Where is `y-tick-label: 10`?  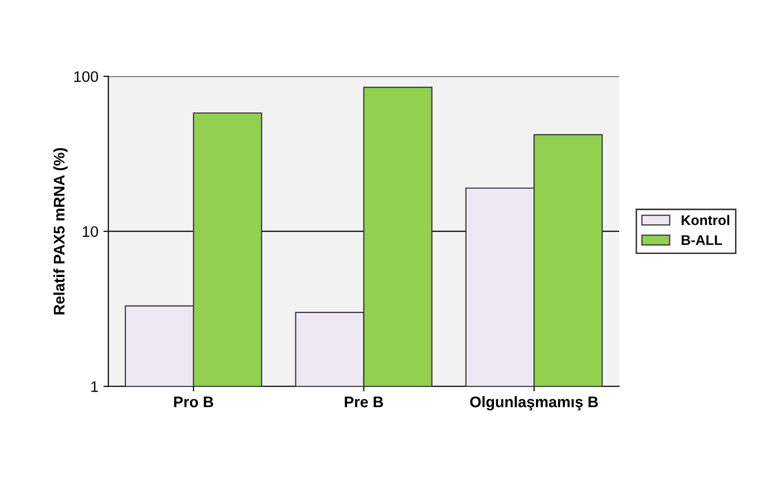 y-tick-label: 10 is located at coordinates (90, 232).